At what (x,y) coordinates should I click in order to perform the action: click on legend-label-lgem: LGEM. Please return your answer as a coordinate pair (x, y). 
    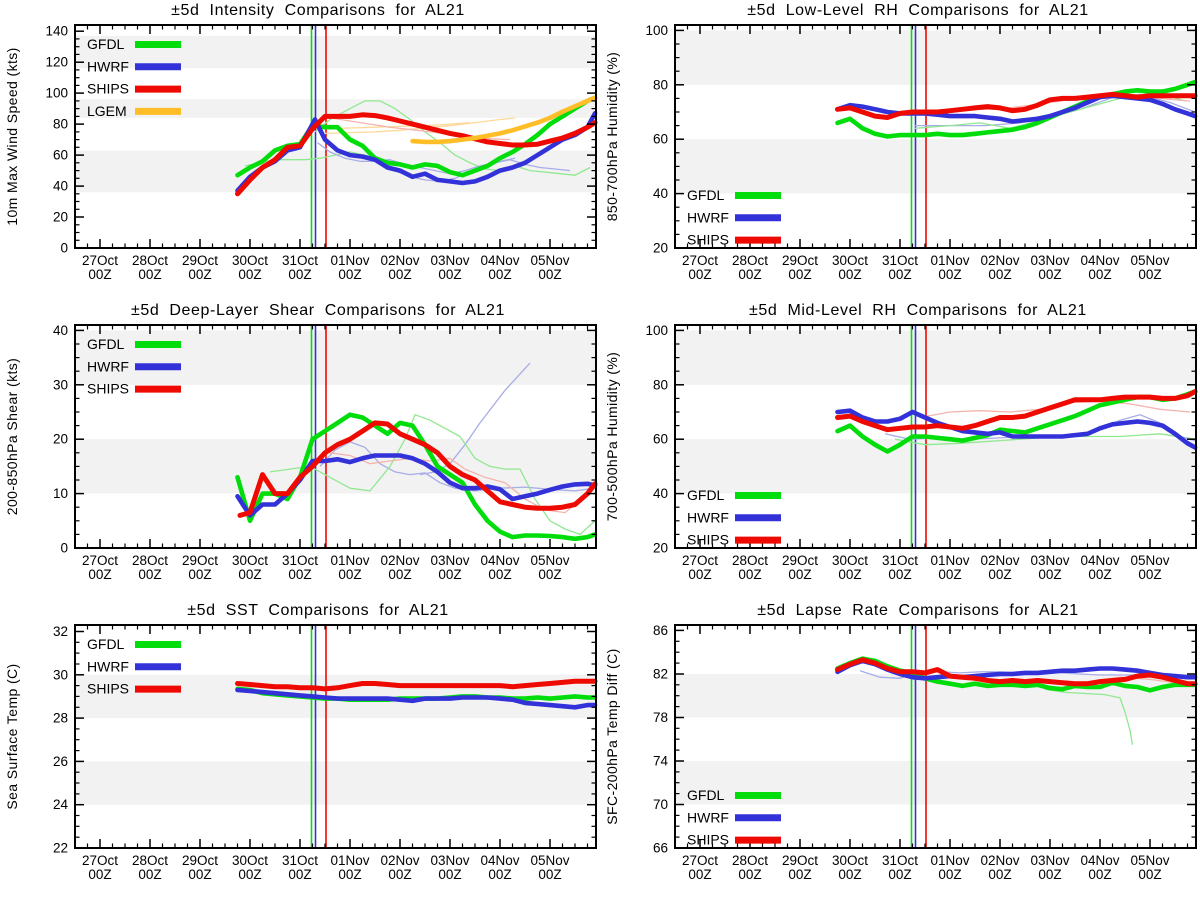
    Looking at the image, I should click on (107, 111).